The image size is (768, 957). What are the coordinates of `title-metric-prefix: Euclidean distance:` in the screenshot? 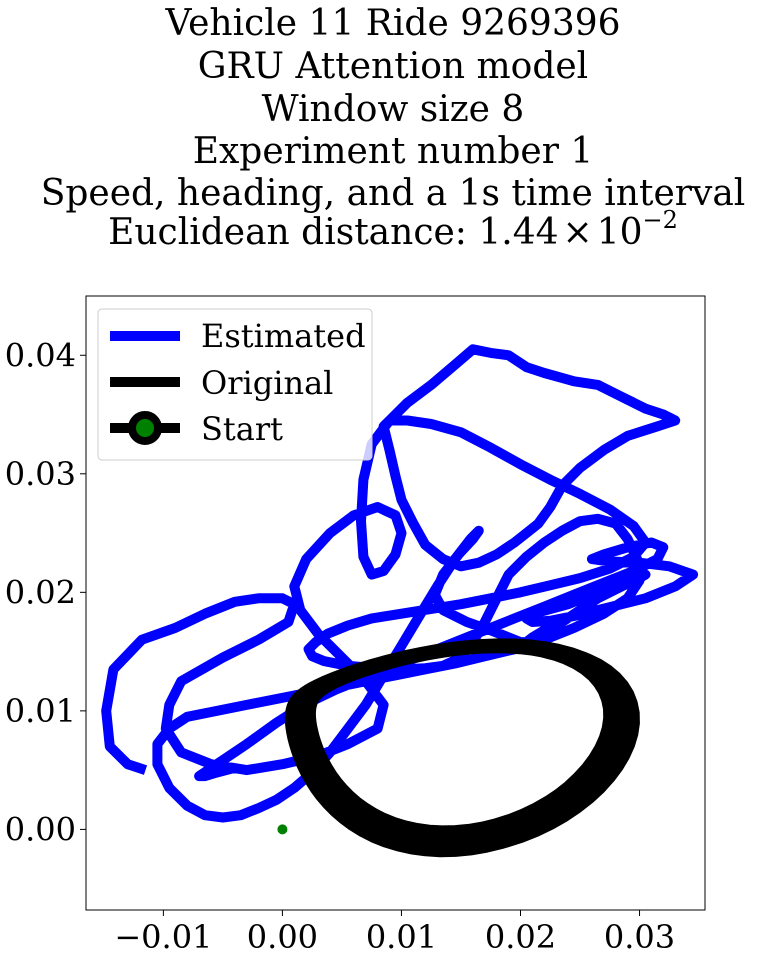 It's located at (293, 232).